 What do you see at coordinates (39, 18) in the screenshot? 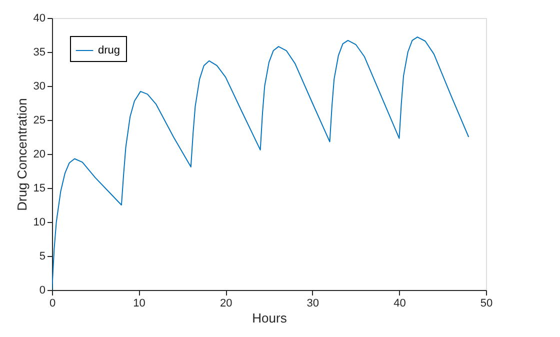
I see `y-tick-label: 40` at bounding box center [39, 18].